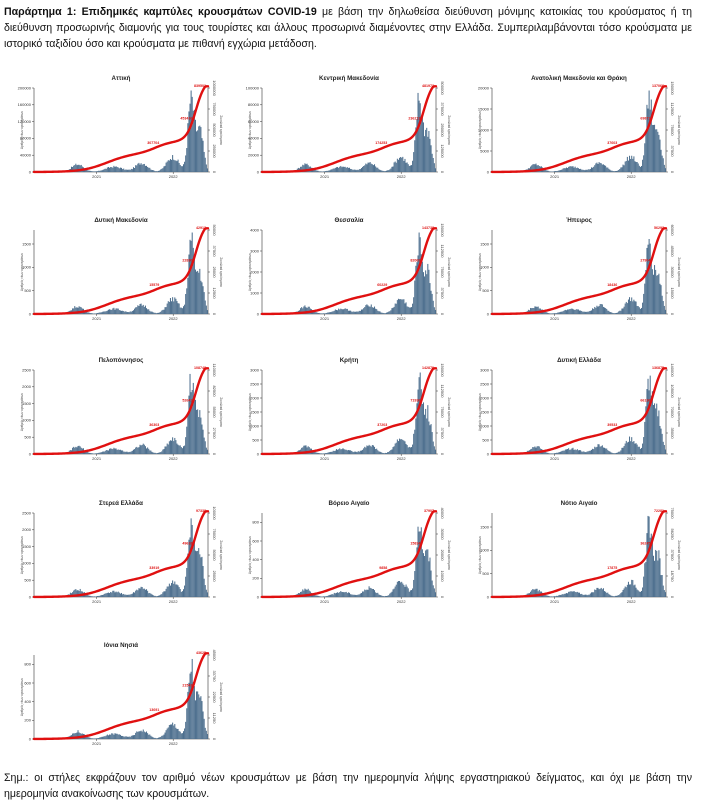 This screenshot has width=705, height=812. Describe the element at coordinates (214, 739) in the screenshot. I see `y-right-tick-label: 0` at that location.